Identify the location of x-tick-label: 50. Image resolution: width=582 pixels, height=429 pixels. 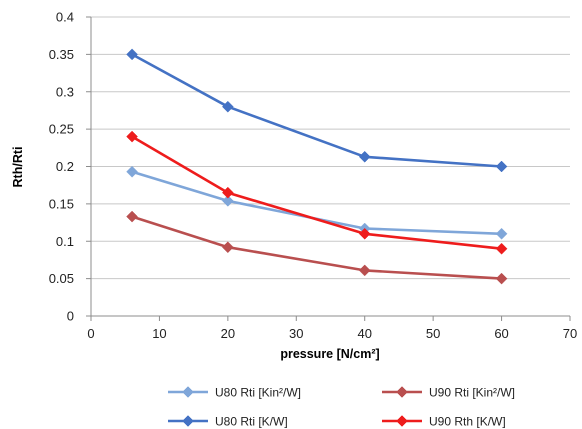
(433, 333).